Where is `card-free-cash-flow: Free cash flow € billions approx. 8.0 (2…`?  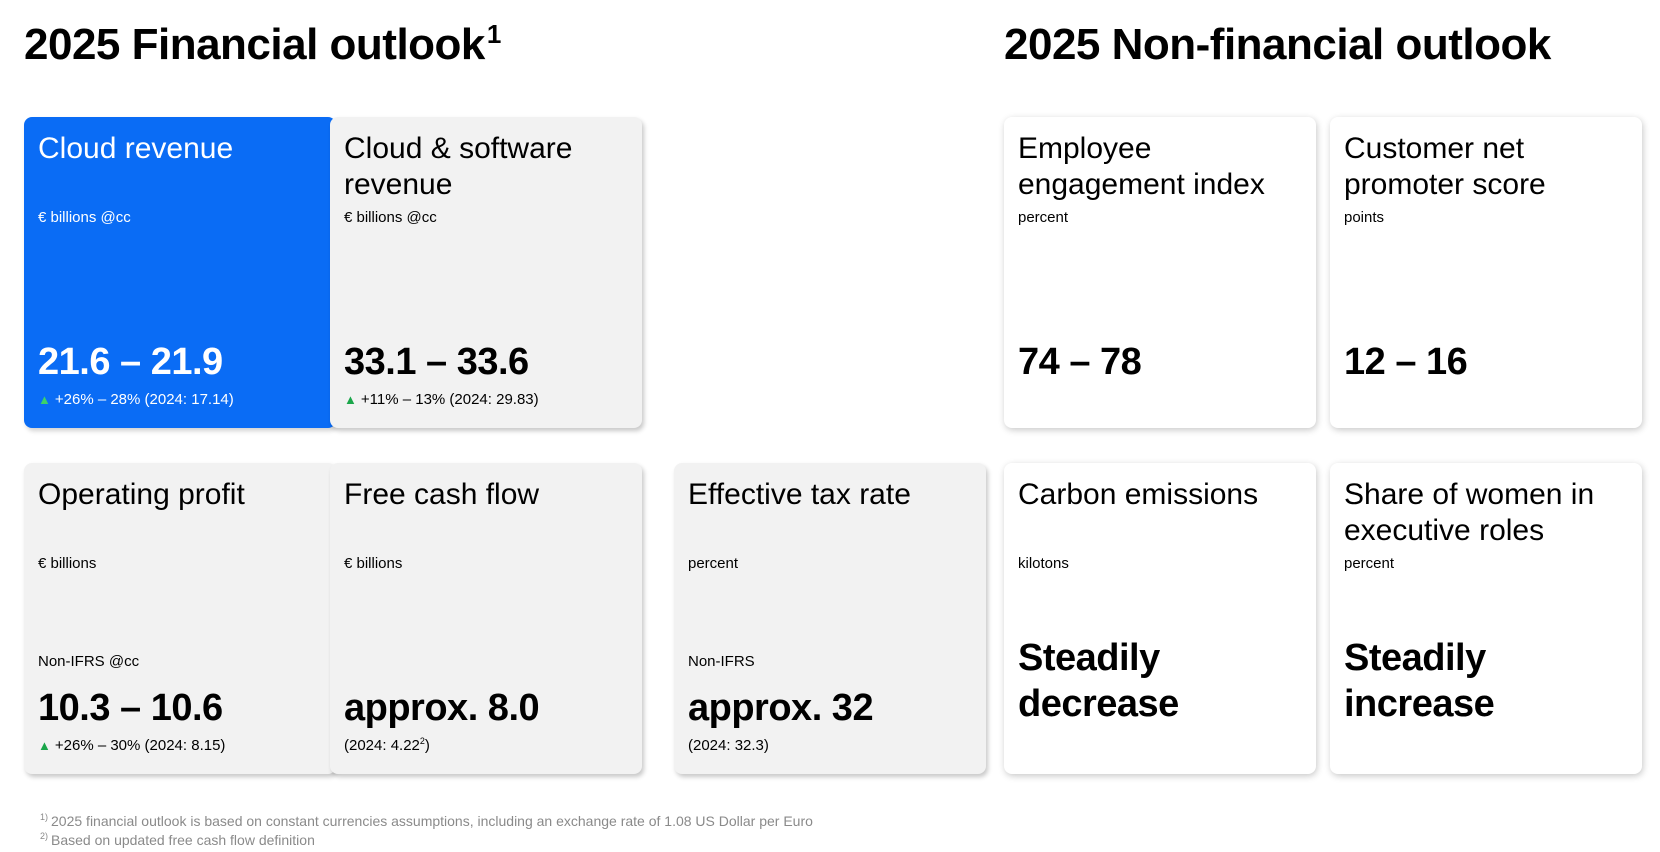 card-free-cash-flow: Free cash flow € billions approx. 8.0 (2… is located at coordinates (486, 618).